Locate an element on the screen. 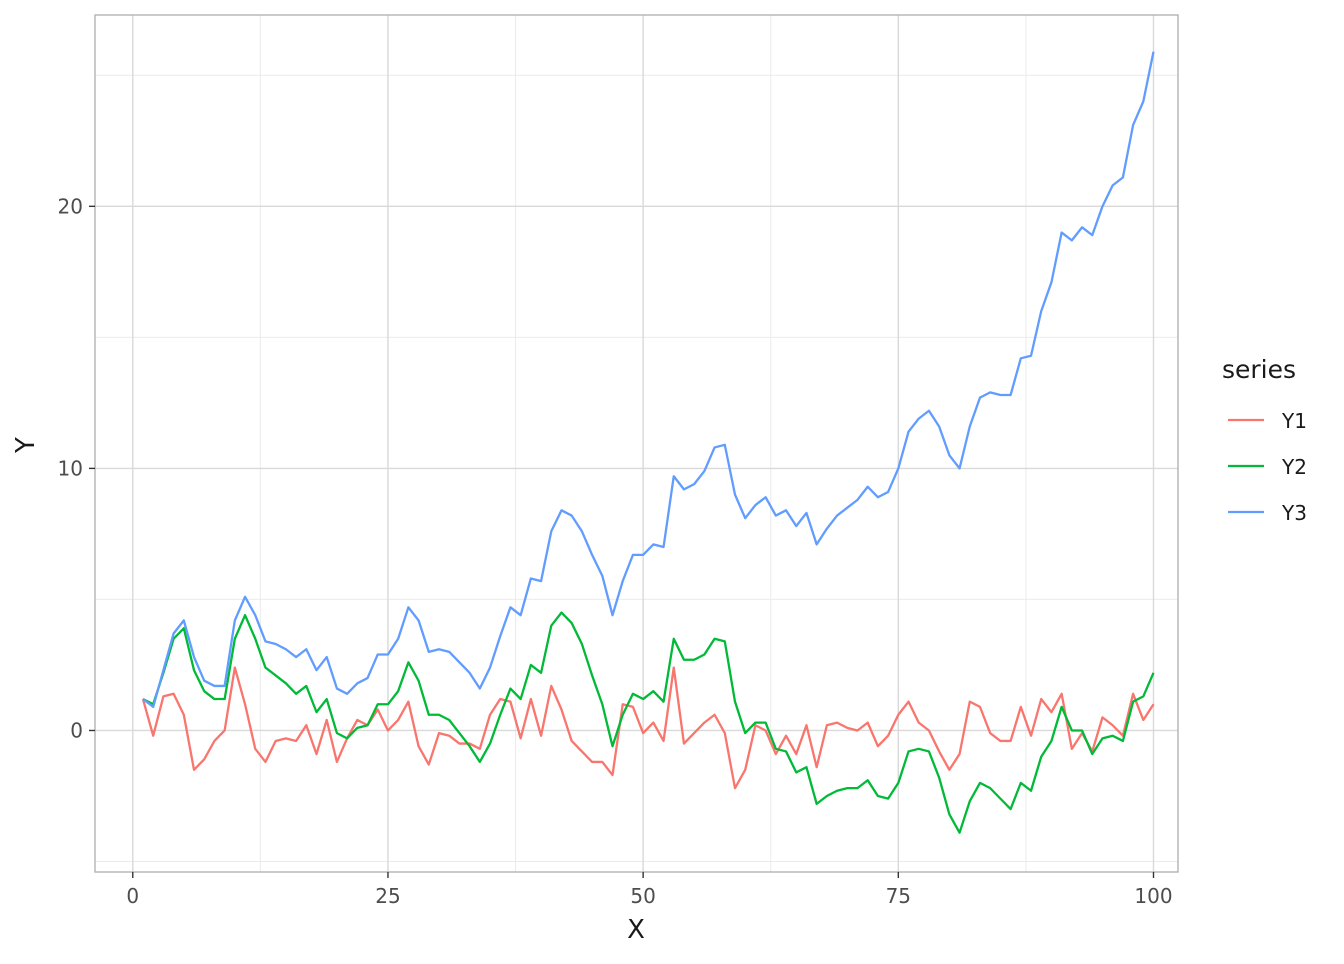 The height and width of the screenshot is (964, 1344). x-tick-label: 100 is located at coordinates (1153, 896).